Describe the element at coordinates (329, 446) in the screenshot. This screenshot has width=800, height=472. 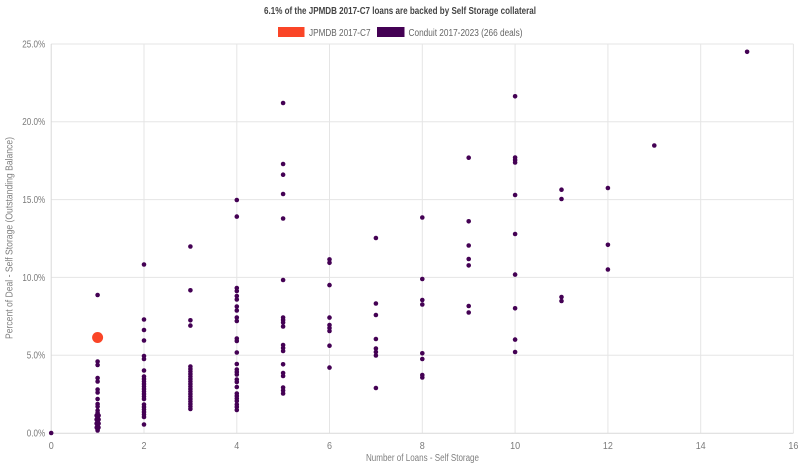
I see `svg-text: 6` at that location.